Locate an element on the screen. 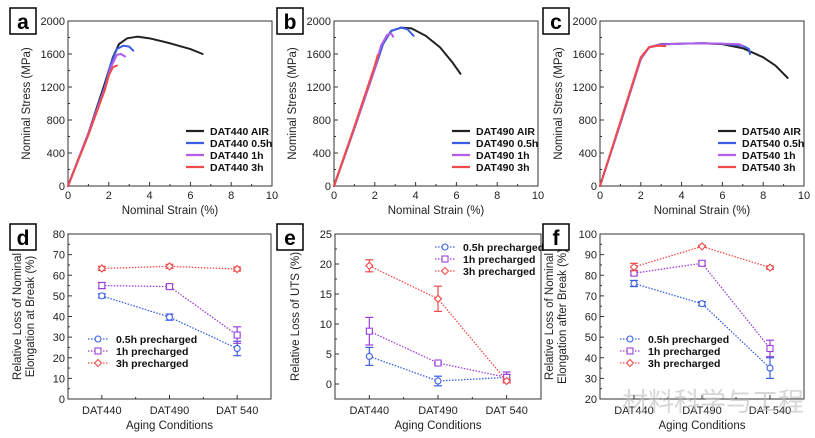 This screenshot has width=815, height=438. x-tick-label: 6 is located at coordinates (722, 196).